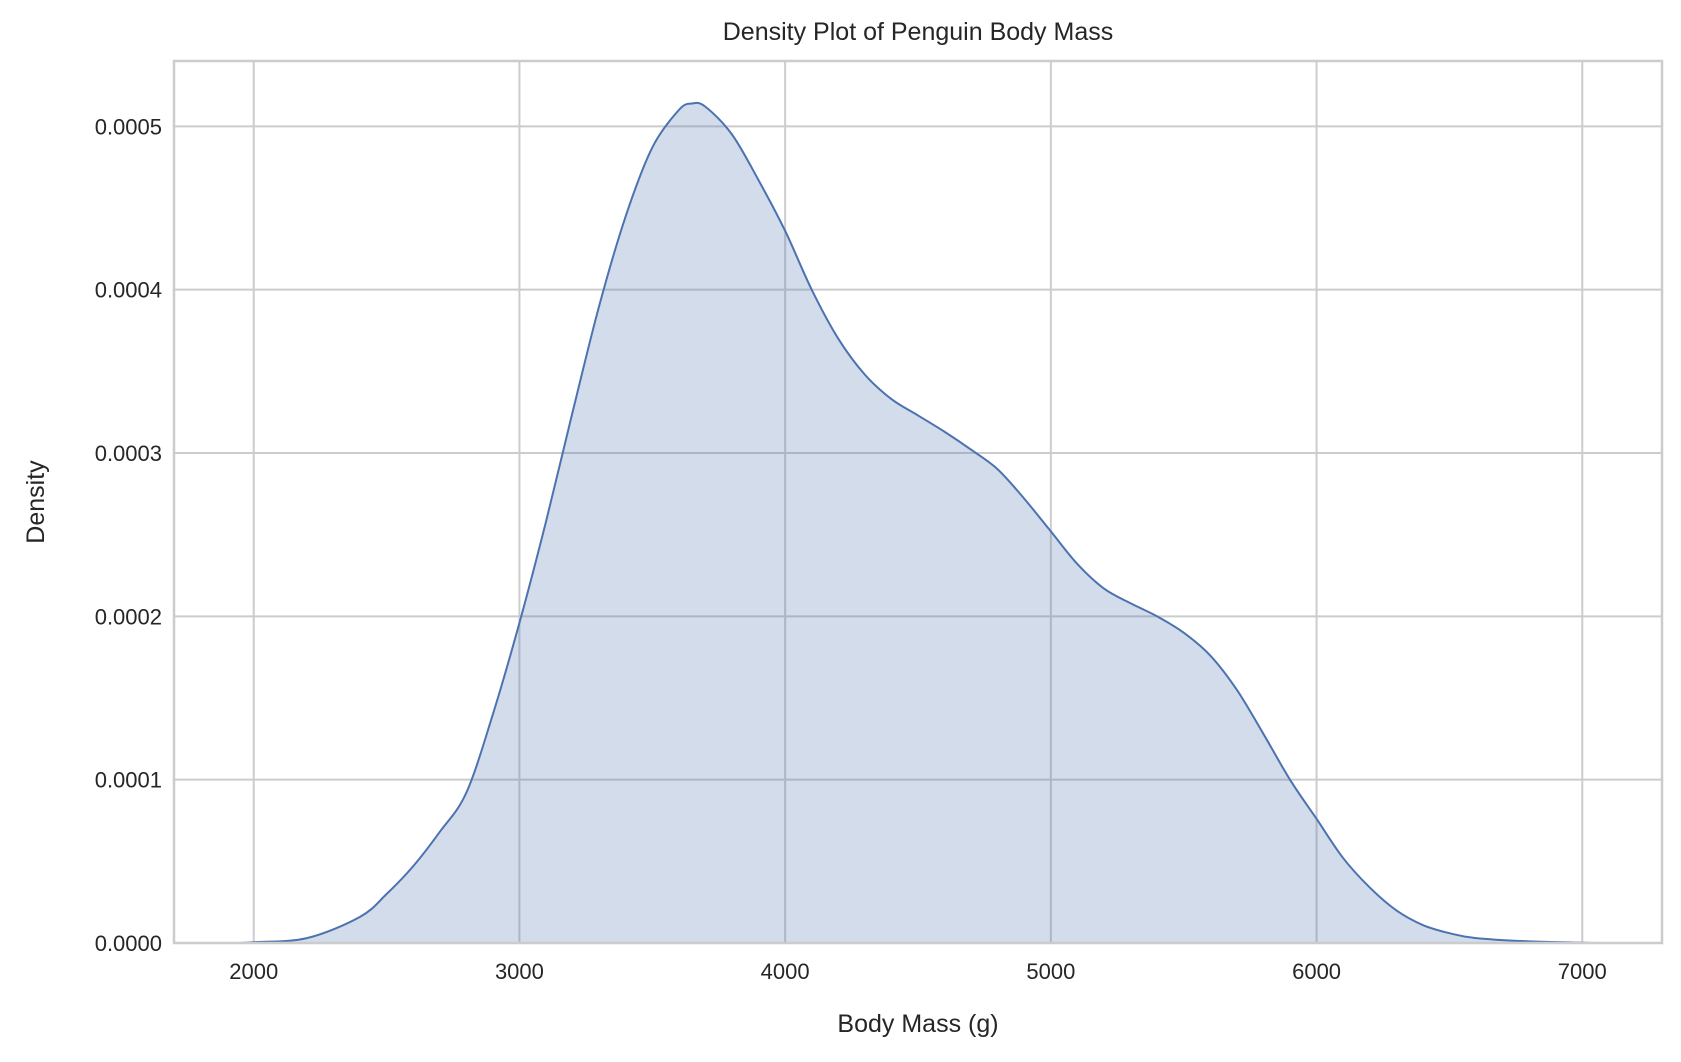 The image size is (1681, 1062). What do you see at coordinates (1582, 971) in the screenshot?
I see `x-tick-label: 7000` at bounding box center [1582, 971].